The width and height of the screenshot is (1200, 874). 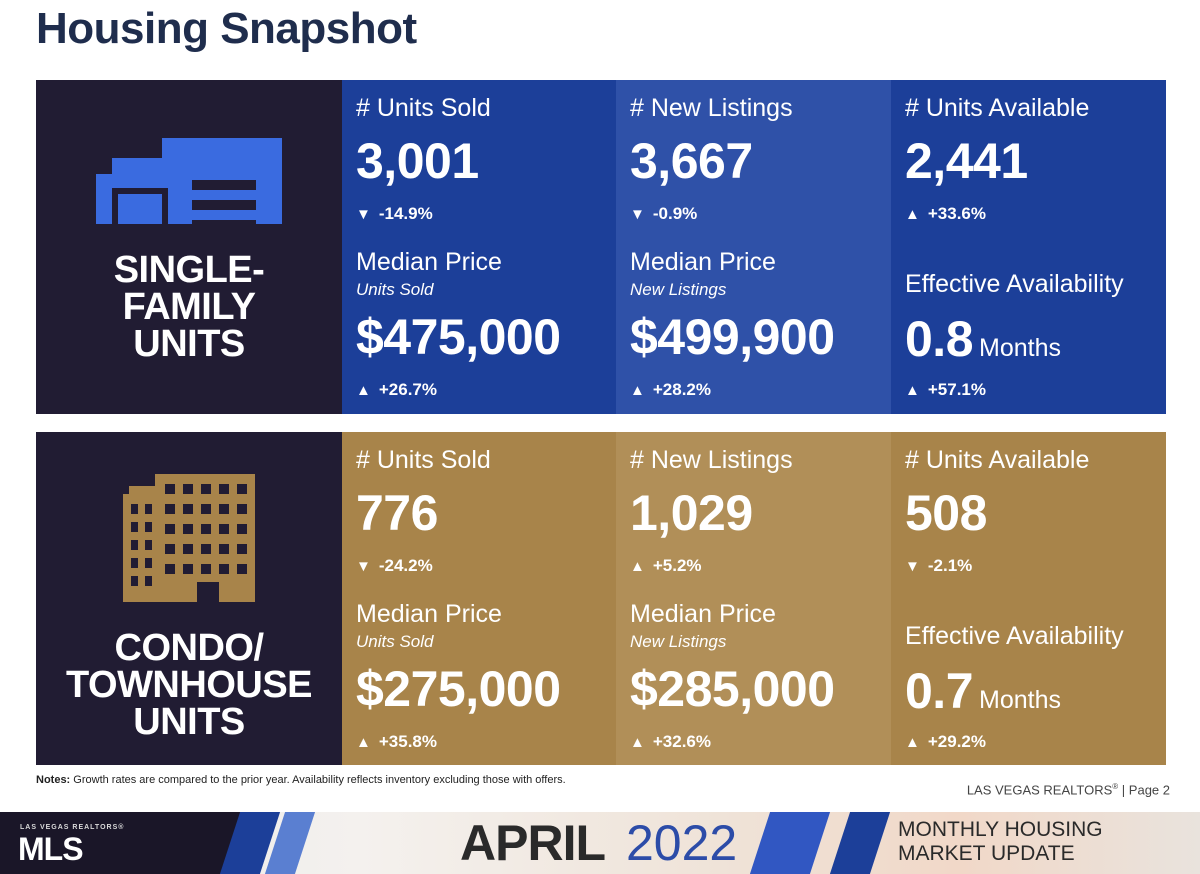 What do you see at coordinates (429, 614) in the screenshot?
I see `condo-median-sold-label: Median Price` at bounding box center [429, 614].